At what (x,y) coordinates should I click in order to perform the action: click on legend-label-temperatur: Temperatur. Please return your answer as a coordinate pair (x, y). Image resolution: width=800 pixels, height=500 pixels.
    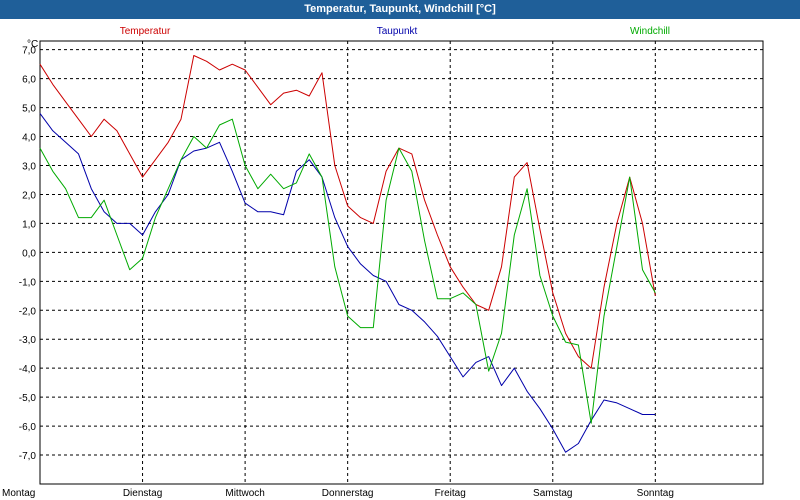
    Looking at the image, I should click on (145, 31).